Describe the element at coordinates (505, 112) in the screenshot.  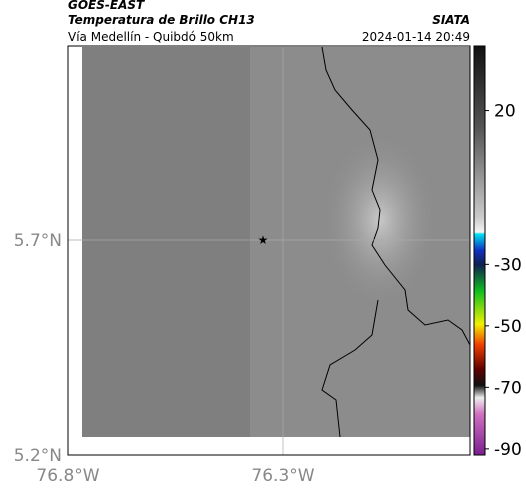
I see `colorbar-tick-label: 20` at that location.